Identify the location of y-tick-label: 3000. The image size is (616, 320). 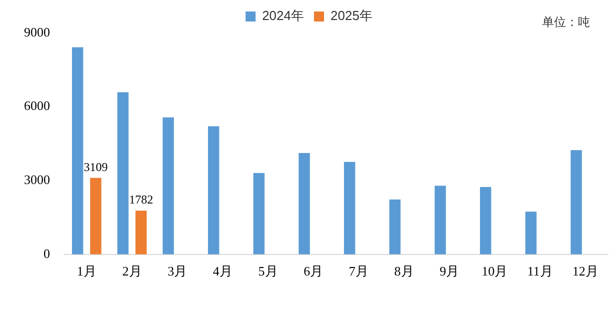
(37, 180).